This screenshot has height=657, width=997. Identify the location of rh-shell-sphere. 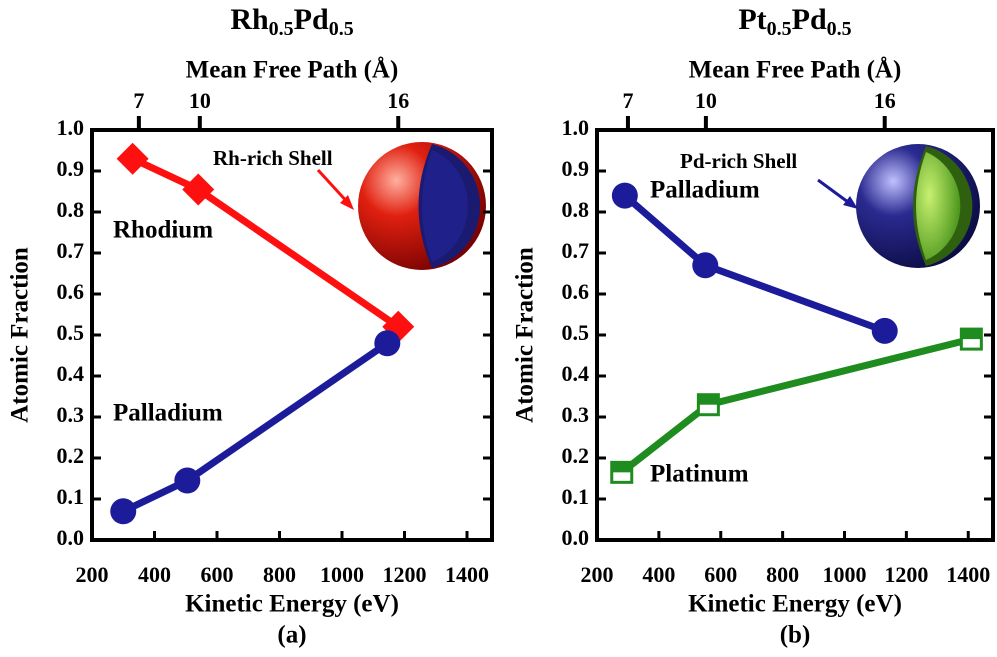
(422, 206).